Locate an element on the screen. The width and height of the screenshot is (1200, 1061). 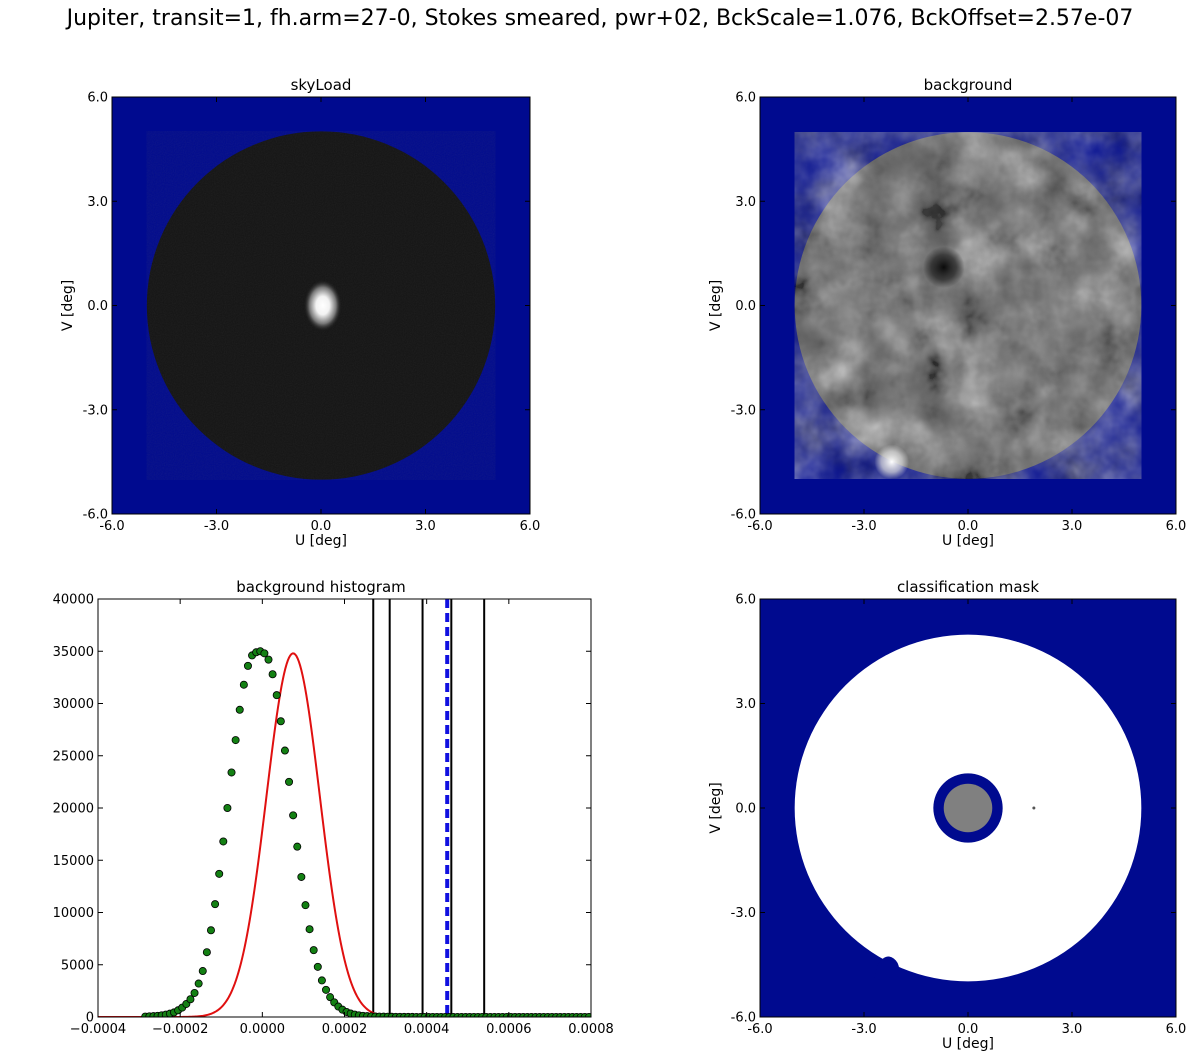
background-ytick-label: 0.0 is located at coordinates (745, 306).